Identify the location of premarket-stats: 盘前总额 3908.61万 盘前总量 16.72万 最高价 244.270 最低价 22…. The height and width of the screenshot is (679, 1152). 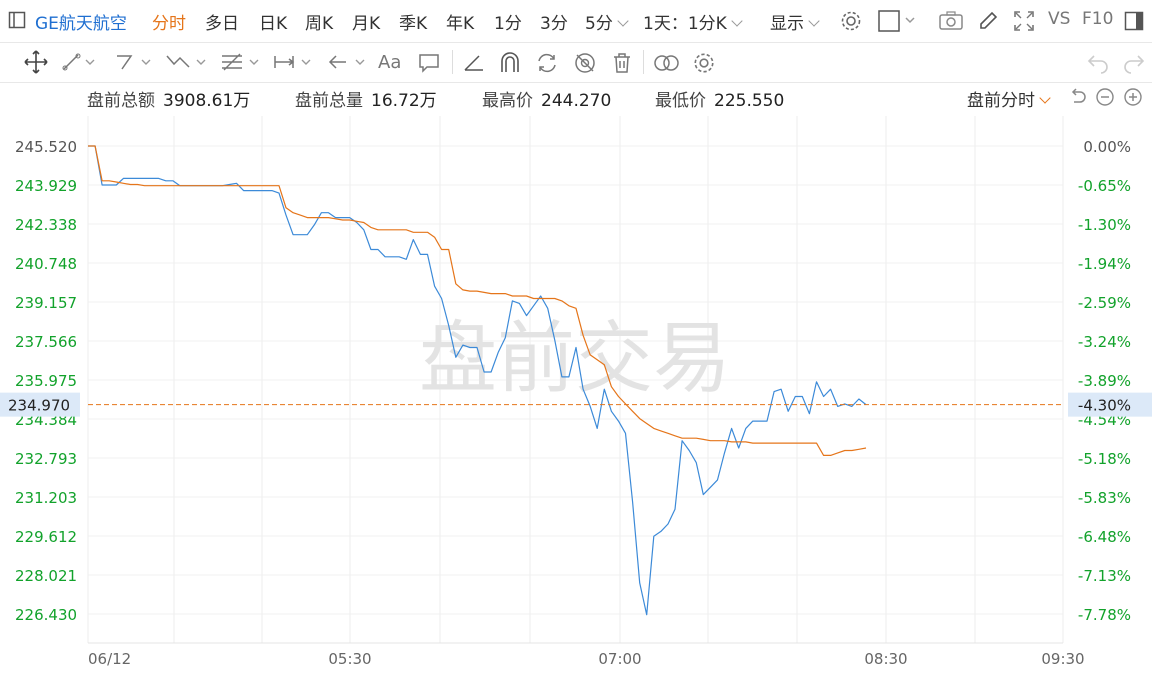
(576, 99).